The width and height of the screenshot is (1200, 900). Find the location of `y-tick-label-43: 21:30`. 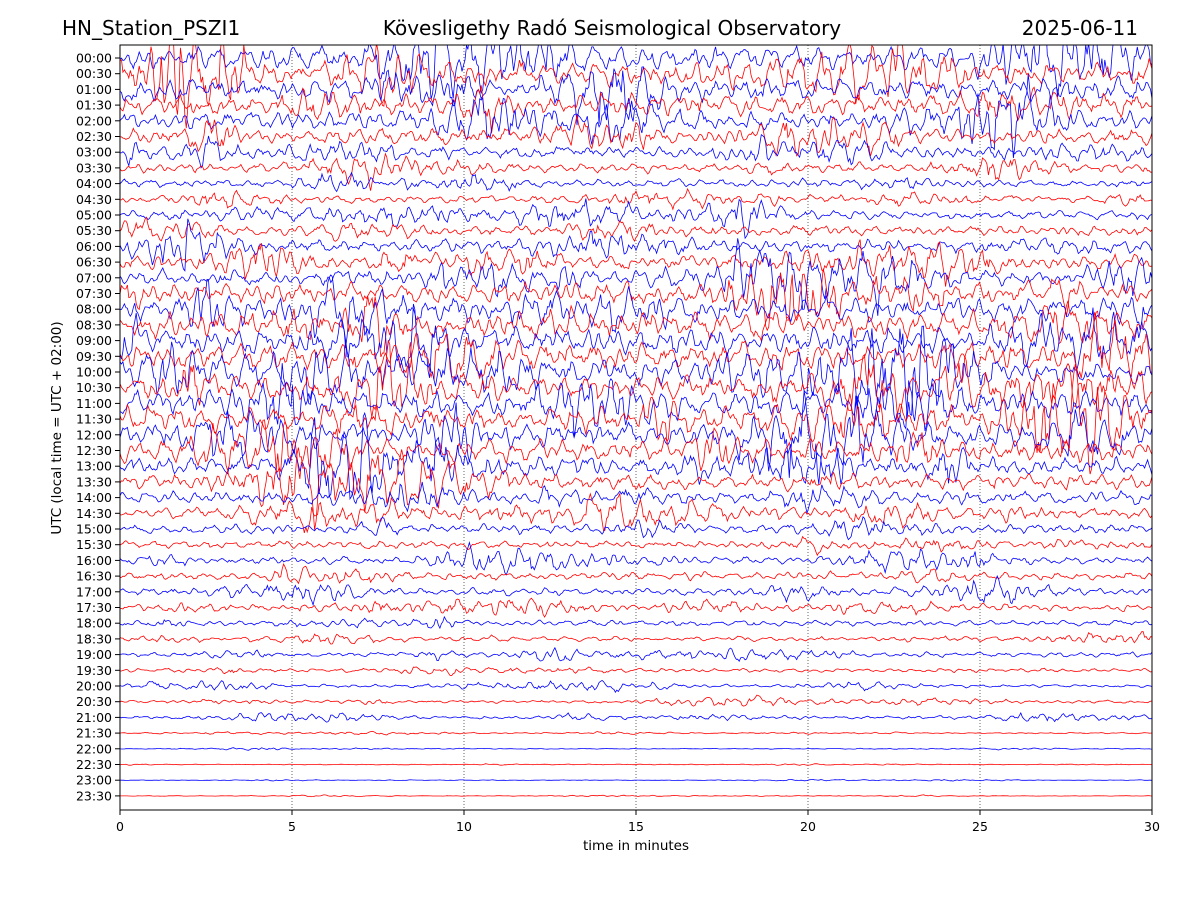

y-tick-label-43: 21:30 is located at coordinates (94, 733).